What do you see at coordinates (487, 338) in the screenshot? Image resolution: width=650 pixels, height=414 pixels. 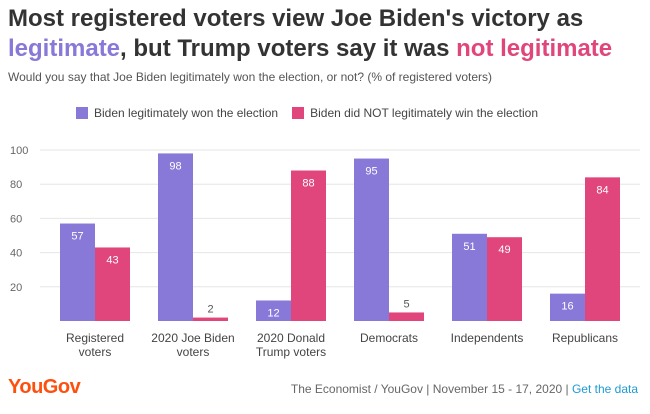 I see `x-tick-label: Independents` at bounding box center [487, 338].